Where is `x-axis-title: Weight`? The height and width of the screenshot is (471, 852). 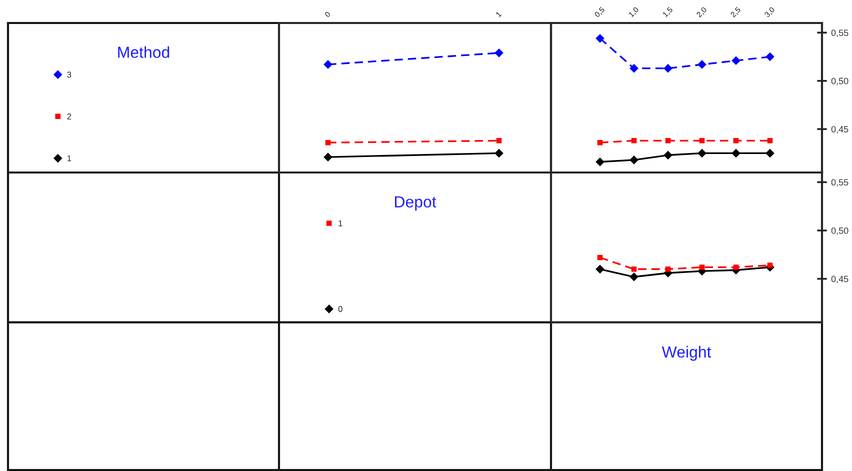 x-axis-title: Weight is located at coordinates (687, 353).